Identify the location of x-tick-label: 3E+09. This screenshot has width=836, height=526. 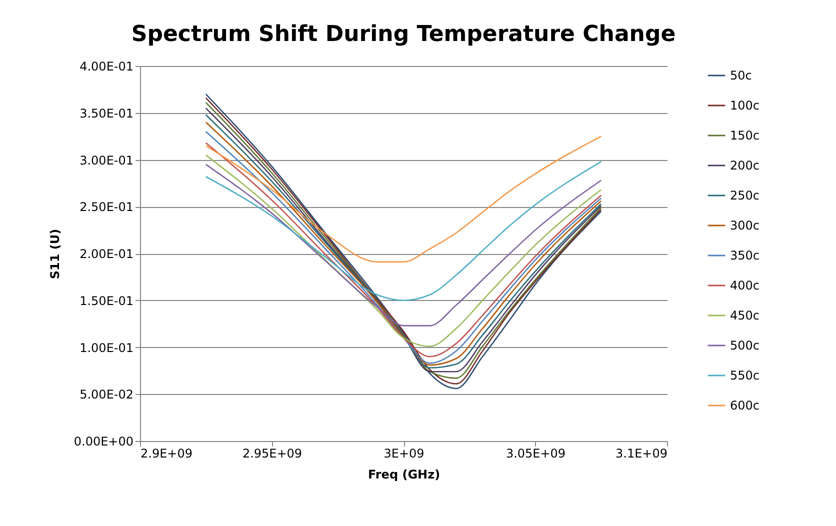
(404, 453).